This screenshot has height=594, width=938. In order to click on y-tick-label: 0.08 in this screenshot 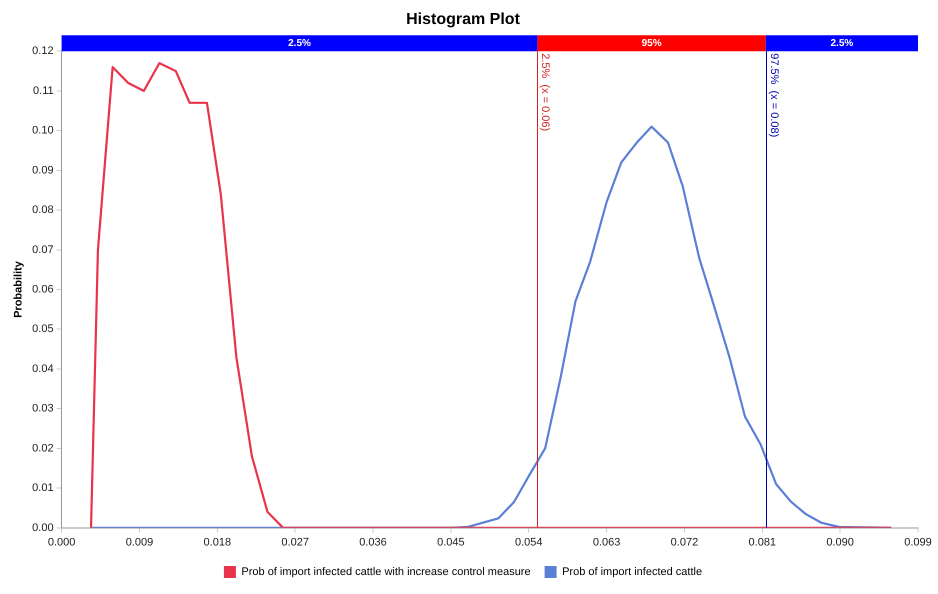, I will do `click(43, 210)`.